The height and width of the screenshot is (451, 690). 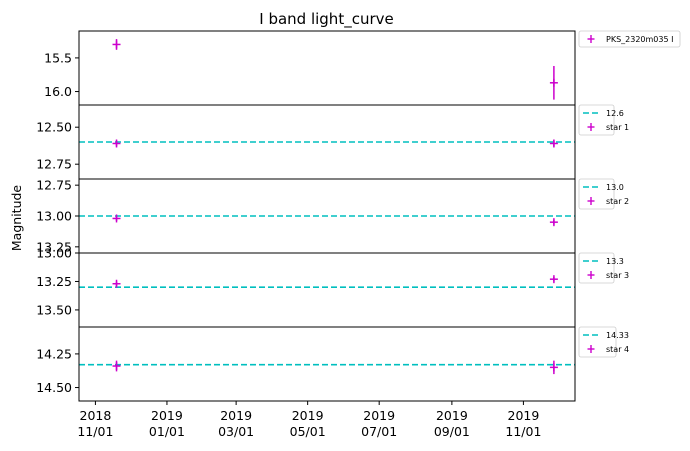 I want to click on panel-5: 14.25 14.50 14.33 star 4, so click(x=332, y=364).